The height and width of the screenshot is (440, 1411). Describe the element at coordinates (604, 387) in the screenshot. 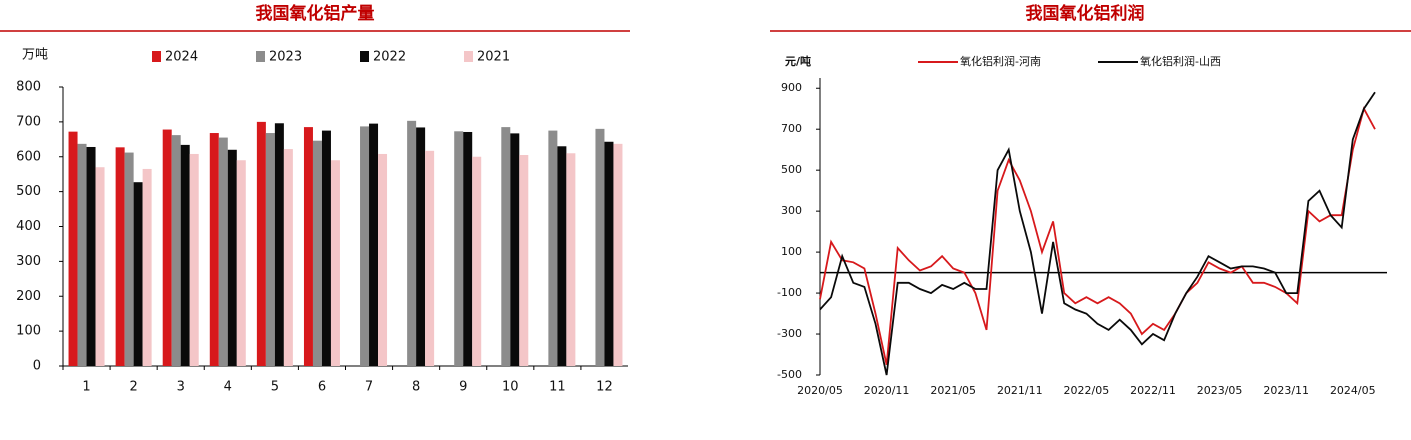

I see `x-tick-label: 12` at that location.